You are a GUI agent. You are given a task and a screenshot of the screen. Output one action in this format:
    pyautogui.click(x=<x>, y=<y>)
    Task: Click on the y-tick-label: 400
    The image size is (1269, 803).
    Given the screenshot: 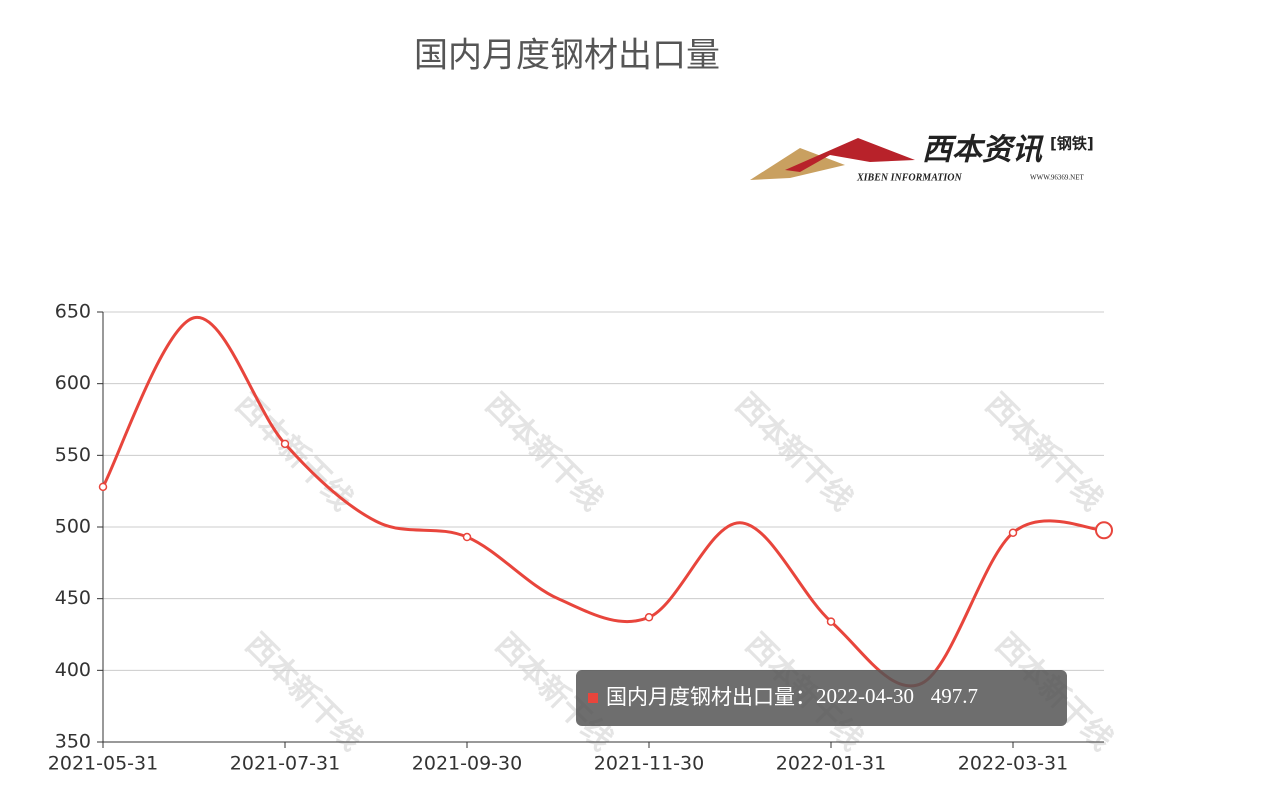 What is the action you would take?
    pyautogui.click(x=73, y=670)
    